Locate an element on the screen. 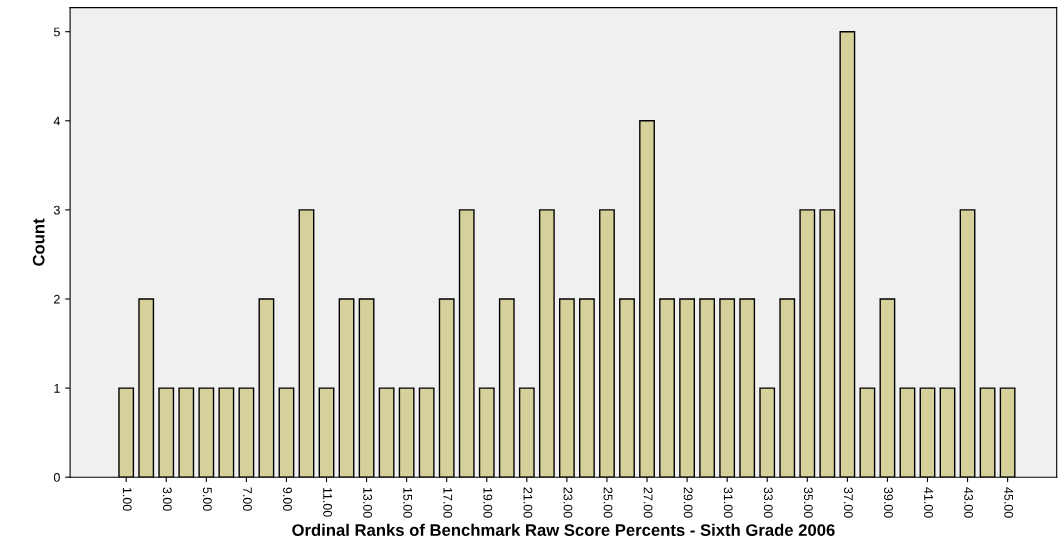  x-tick-label: 21.00 is located at coordinates (528, 502).